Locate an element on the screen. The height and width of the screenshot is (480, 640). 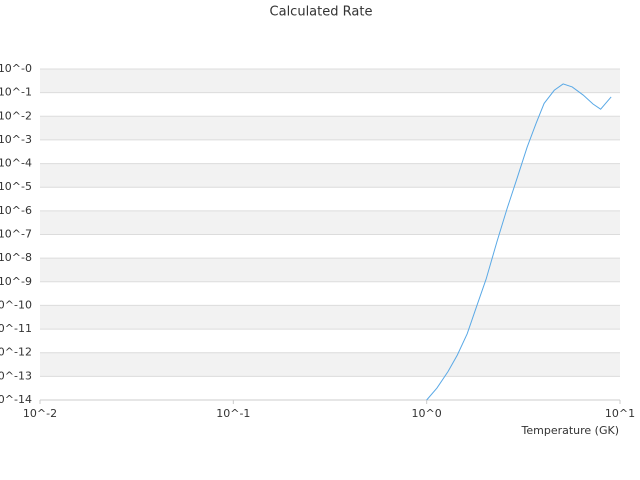
x-tick-label: 10^0 is located at coordinates (427, 413).